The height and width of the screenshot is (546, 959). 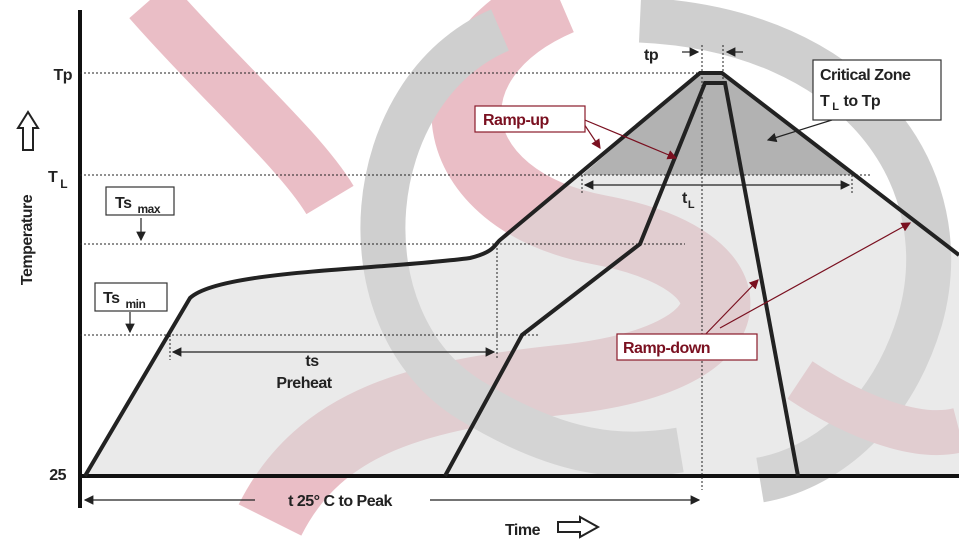 What do you see at coordinates (62, 75) in the screenshot?
I see `tp-level: Tp` at bounding box center [62, 75].